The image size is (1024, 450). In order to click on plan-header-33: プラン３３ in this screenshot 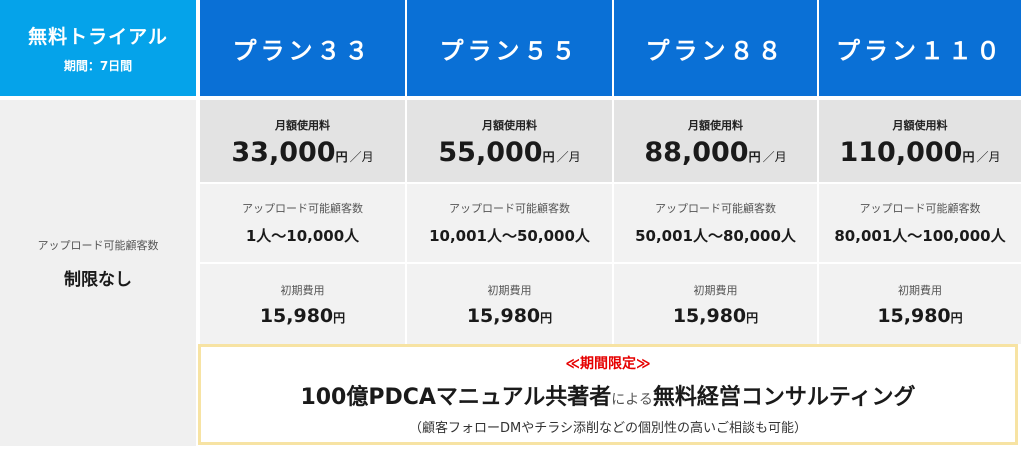, I will do `click(302, 48)`.